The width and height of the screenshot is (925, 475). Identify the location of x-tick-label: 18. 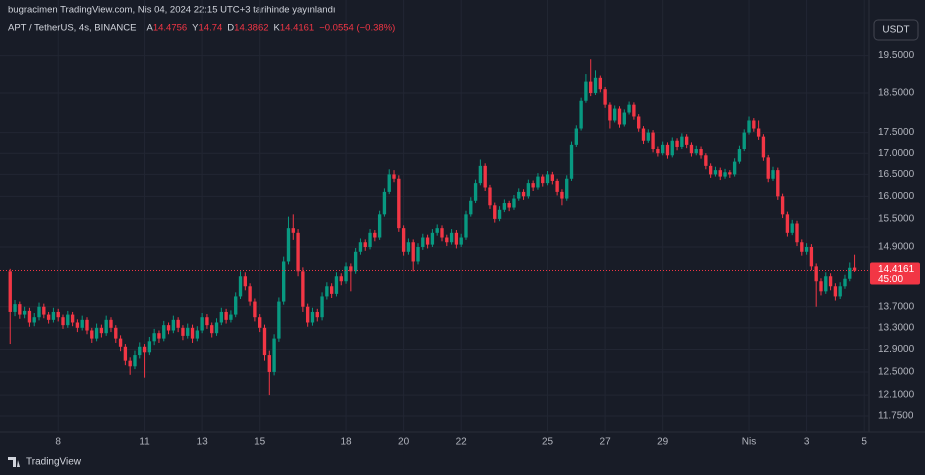
(346, 442).